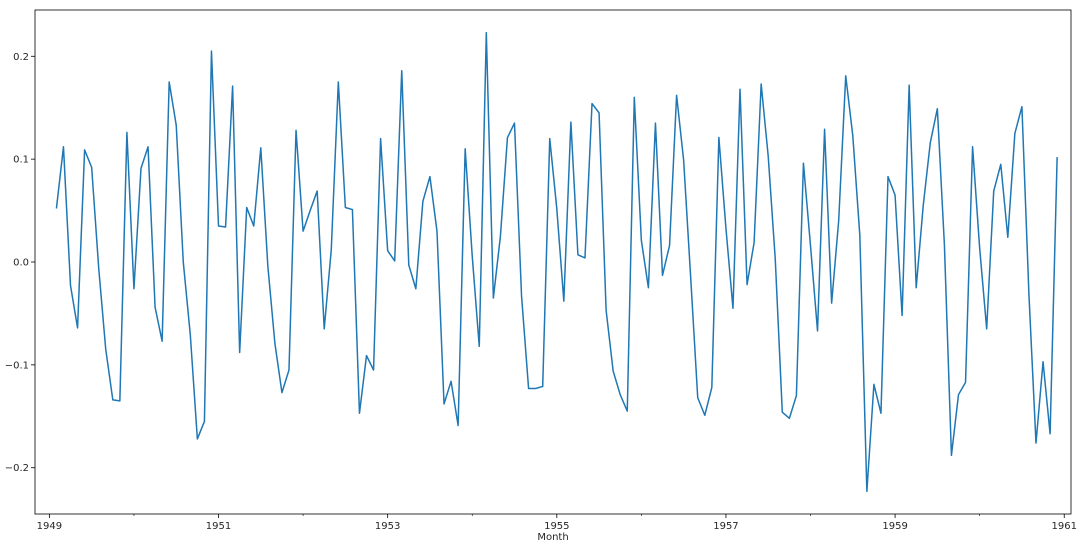 Image resolution: width=1080 pixels, height=549 pixels. Describe the element at coordinates (49, 526) in the screenshot. I see `x-tick-label: 1949` at that location.